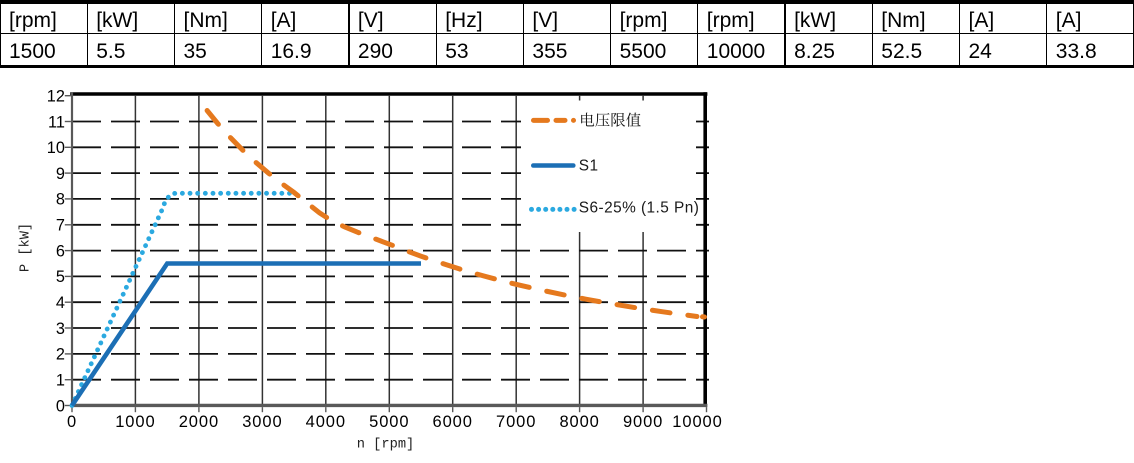  What do you see at coordinates (389, 422) in the screenshot?
I see `svg-text: 5000` at bounding box center [389, 422].